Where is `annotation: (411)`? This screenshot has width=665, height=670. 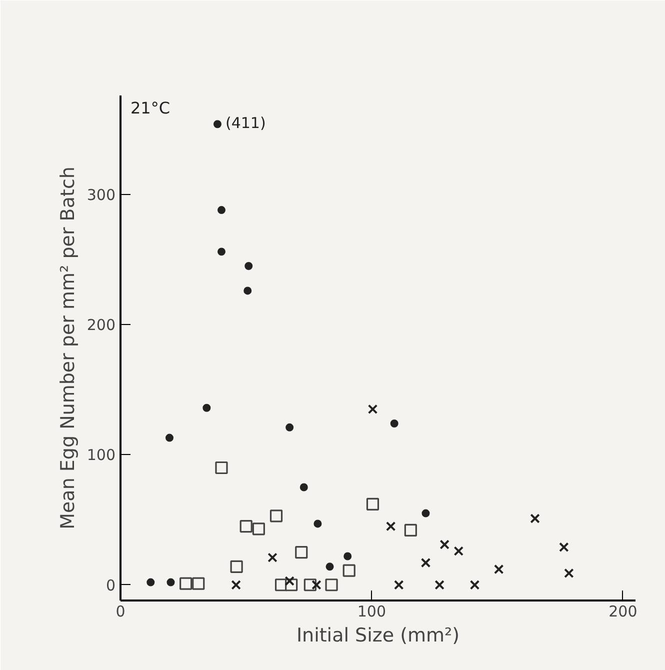 annotation: (411) is located at coordinates (245, 123).